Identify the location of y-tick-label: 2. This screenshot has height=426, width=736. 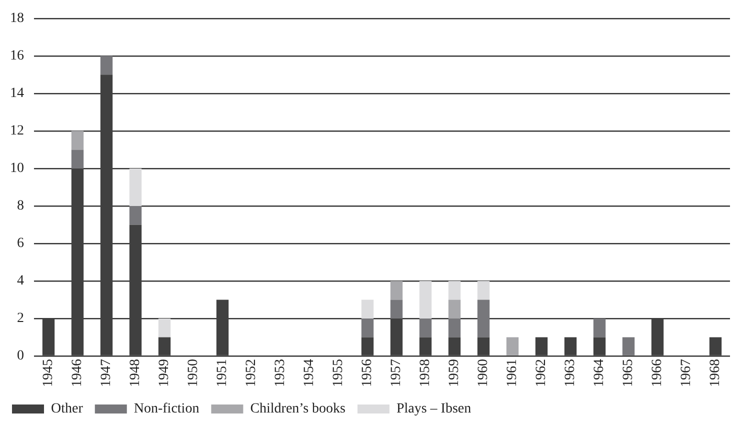
(20, 318).